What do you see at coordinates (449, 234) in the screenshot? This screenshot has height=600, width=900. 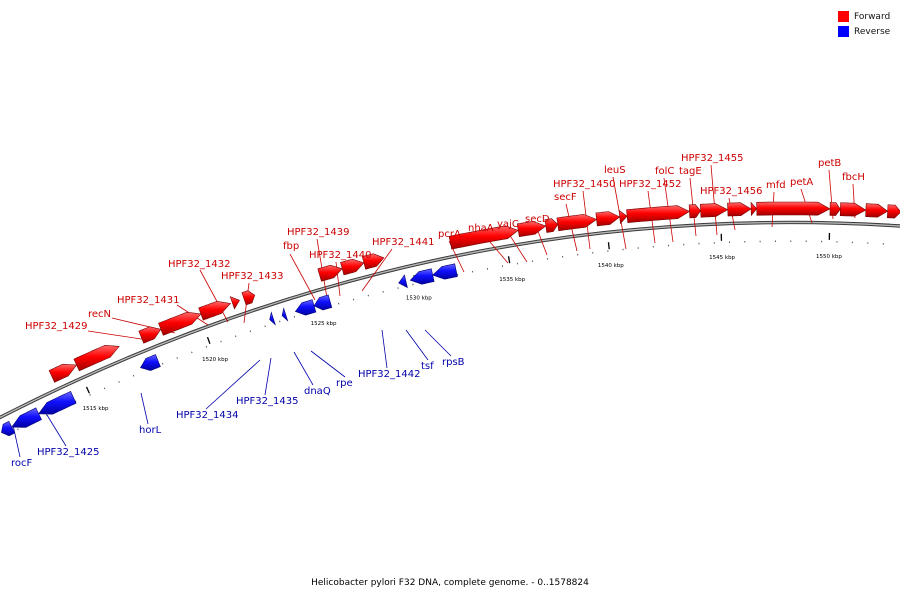 I see `forward-gene-label: pcrA` at bounding box center [449, 234].